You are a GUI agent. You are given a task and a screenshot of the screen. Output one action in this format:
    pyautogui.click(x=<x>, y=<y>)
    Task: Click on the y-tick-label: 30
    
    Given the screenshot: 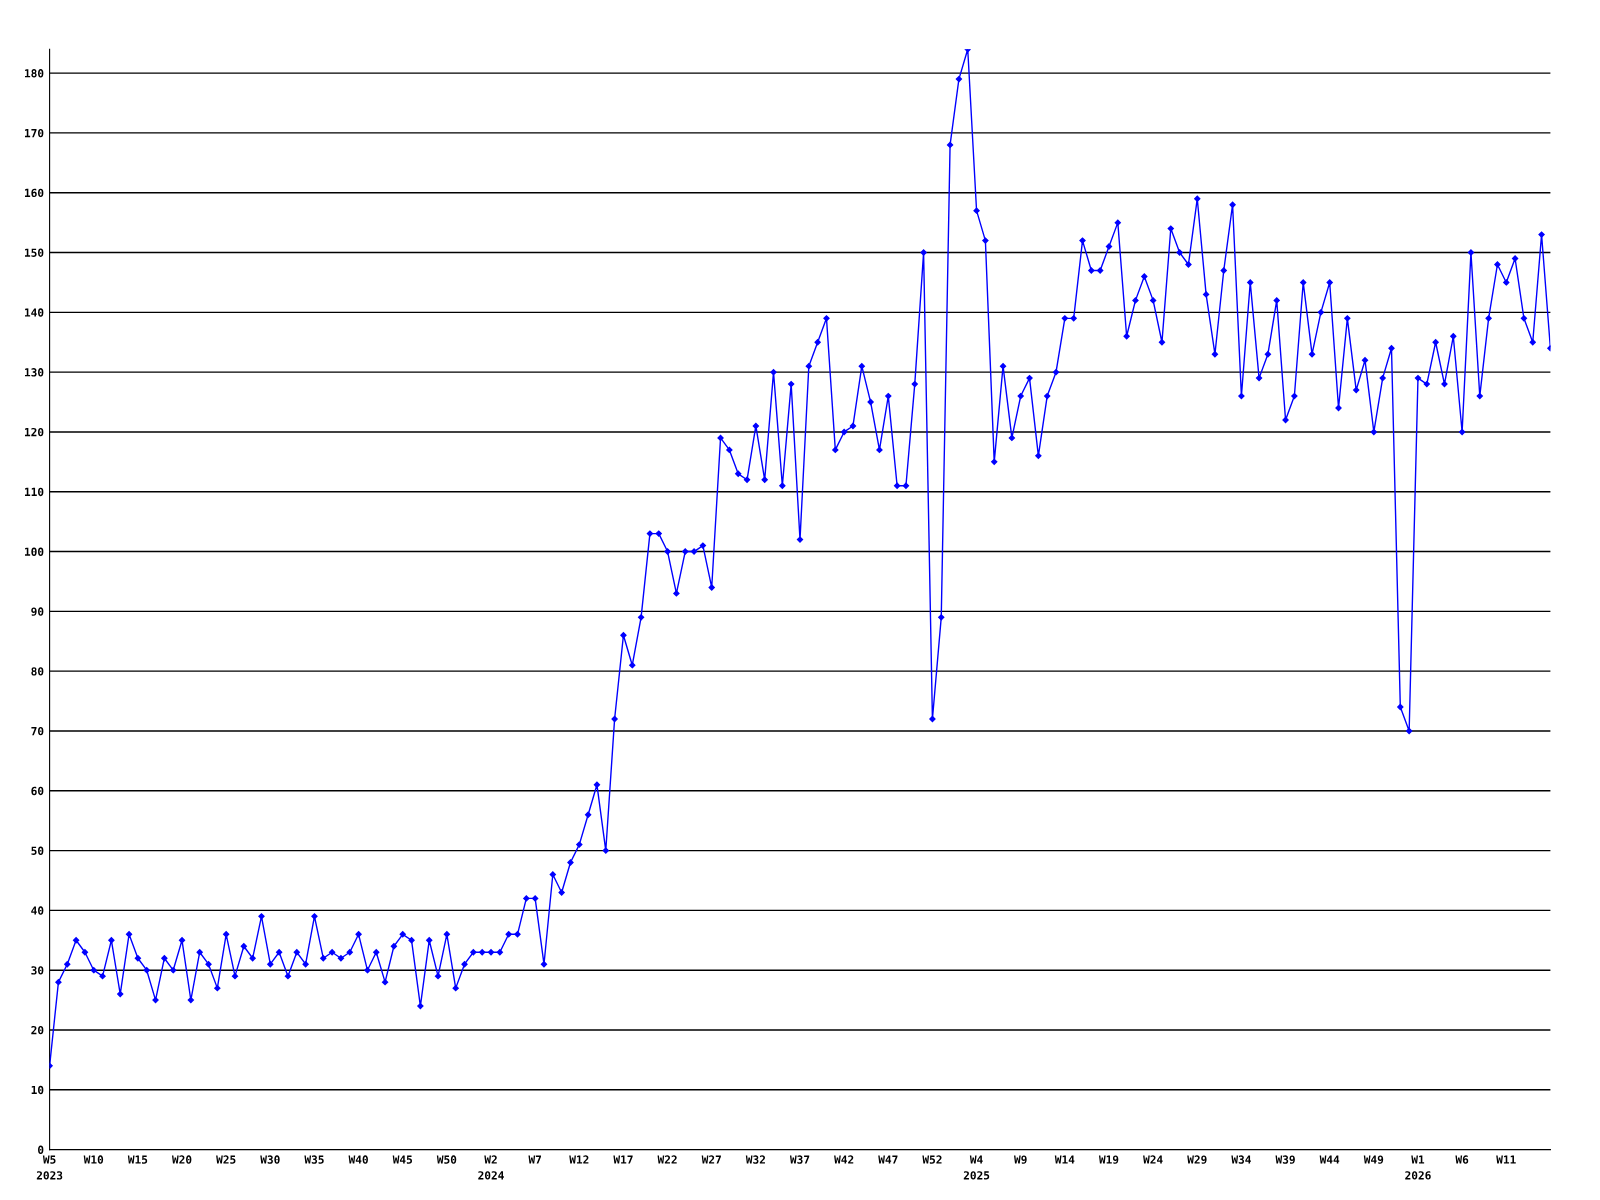 What is the action you would take?
    pyautogui.click(x=37, y=970)
    